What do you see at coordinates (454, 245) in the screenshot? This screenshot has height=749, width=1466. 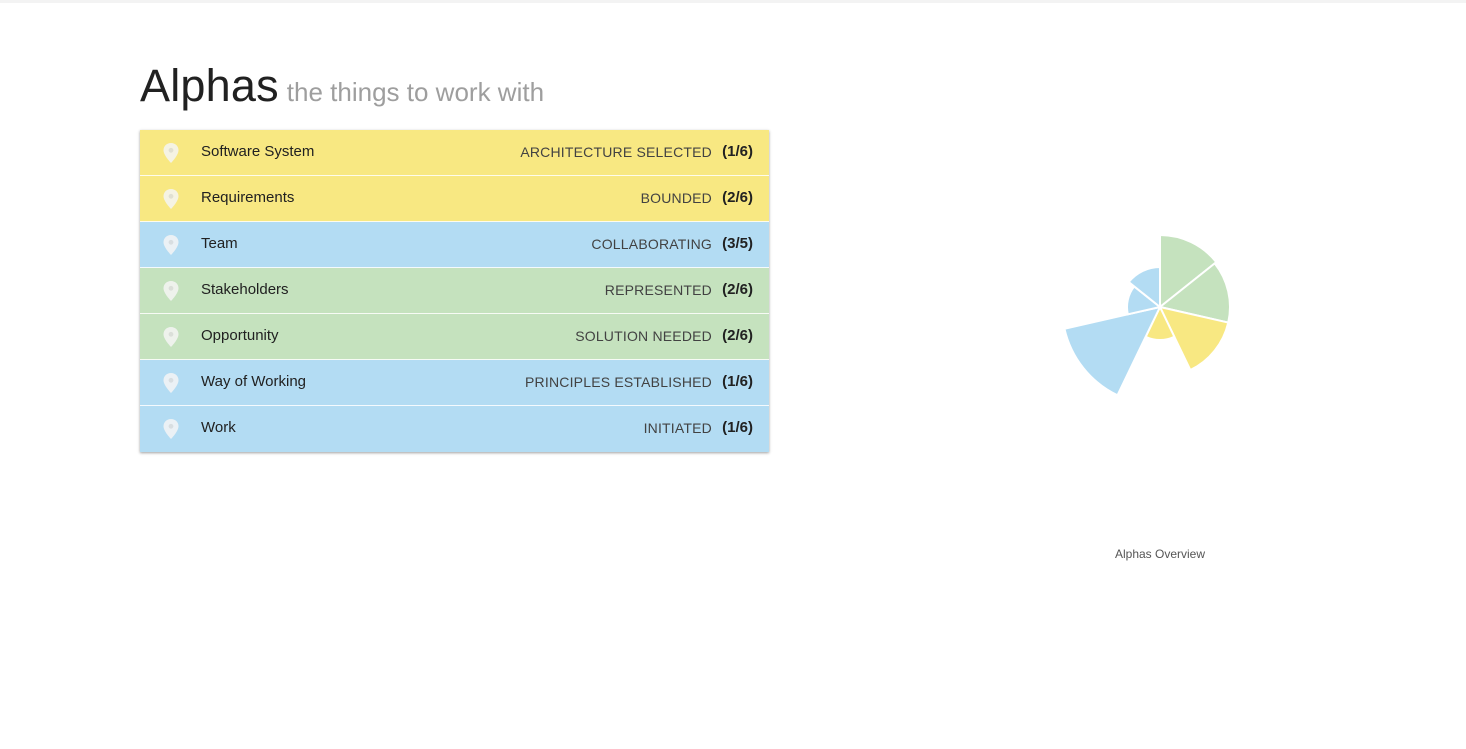 I see `alpha-row-team: Team COLLABORATING (3/5)` at bounding box center [454, 245].